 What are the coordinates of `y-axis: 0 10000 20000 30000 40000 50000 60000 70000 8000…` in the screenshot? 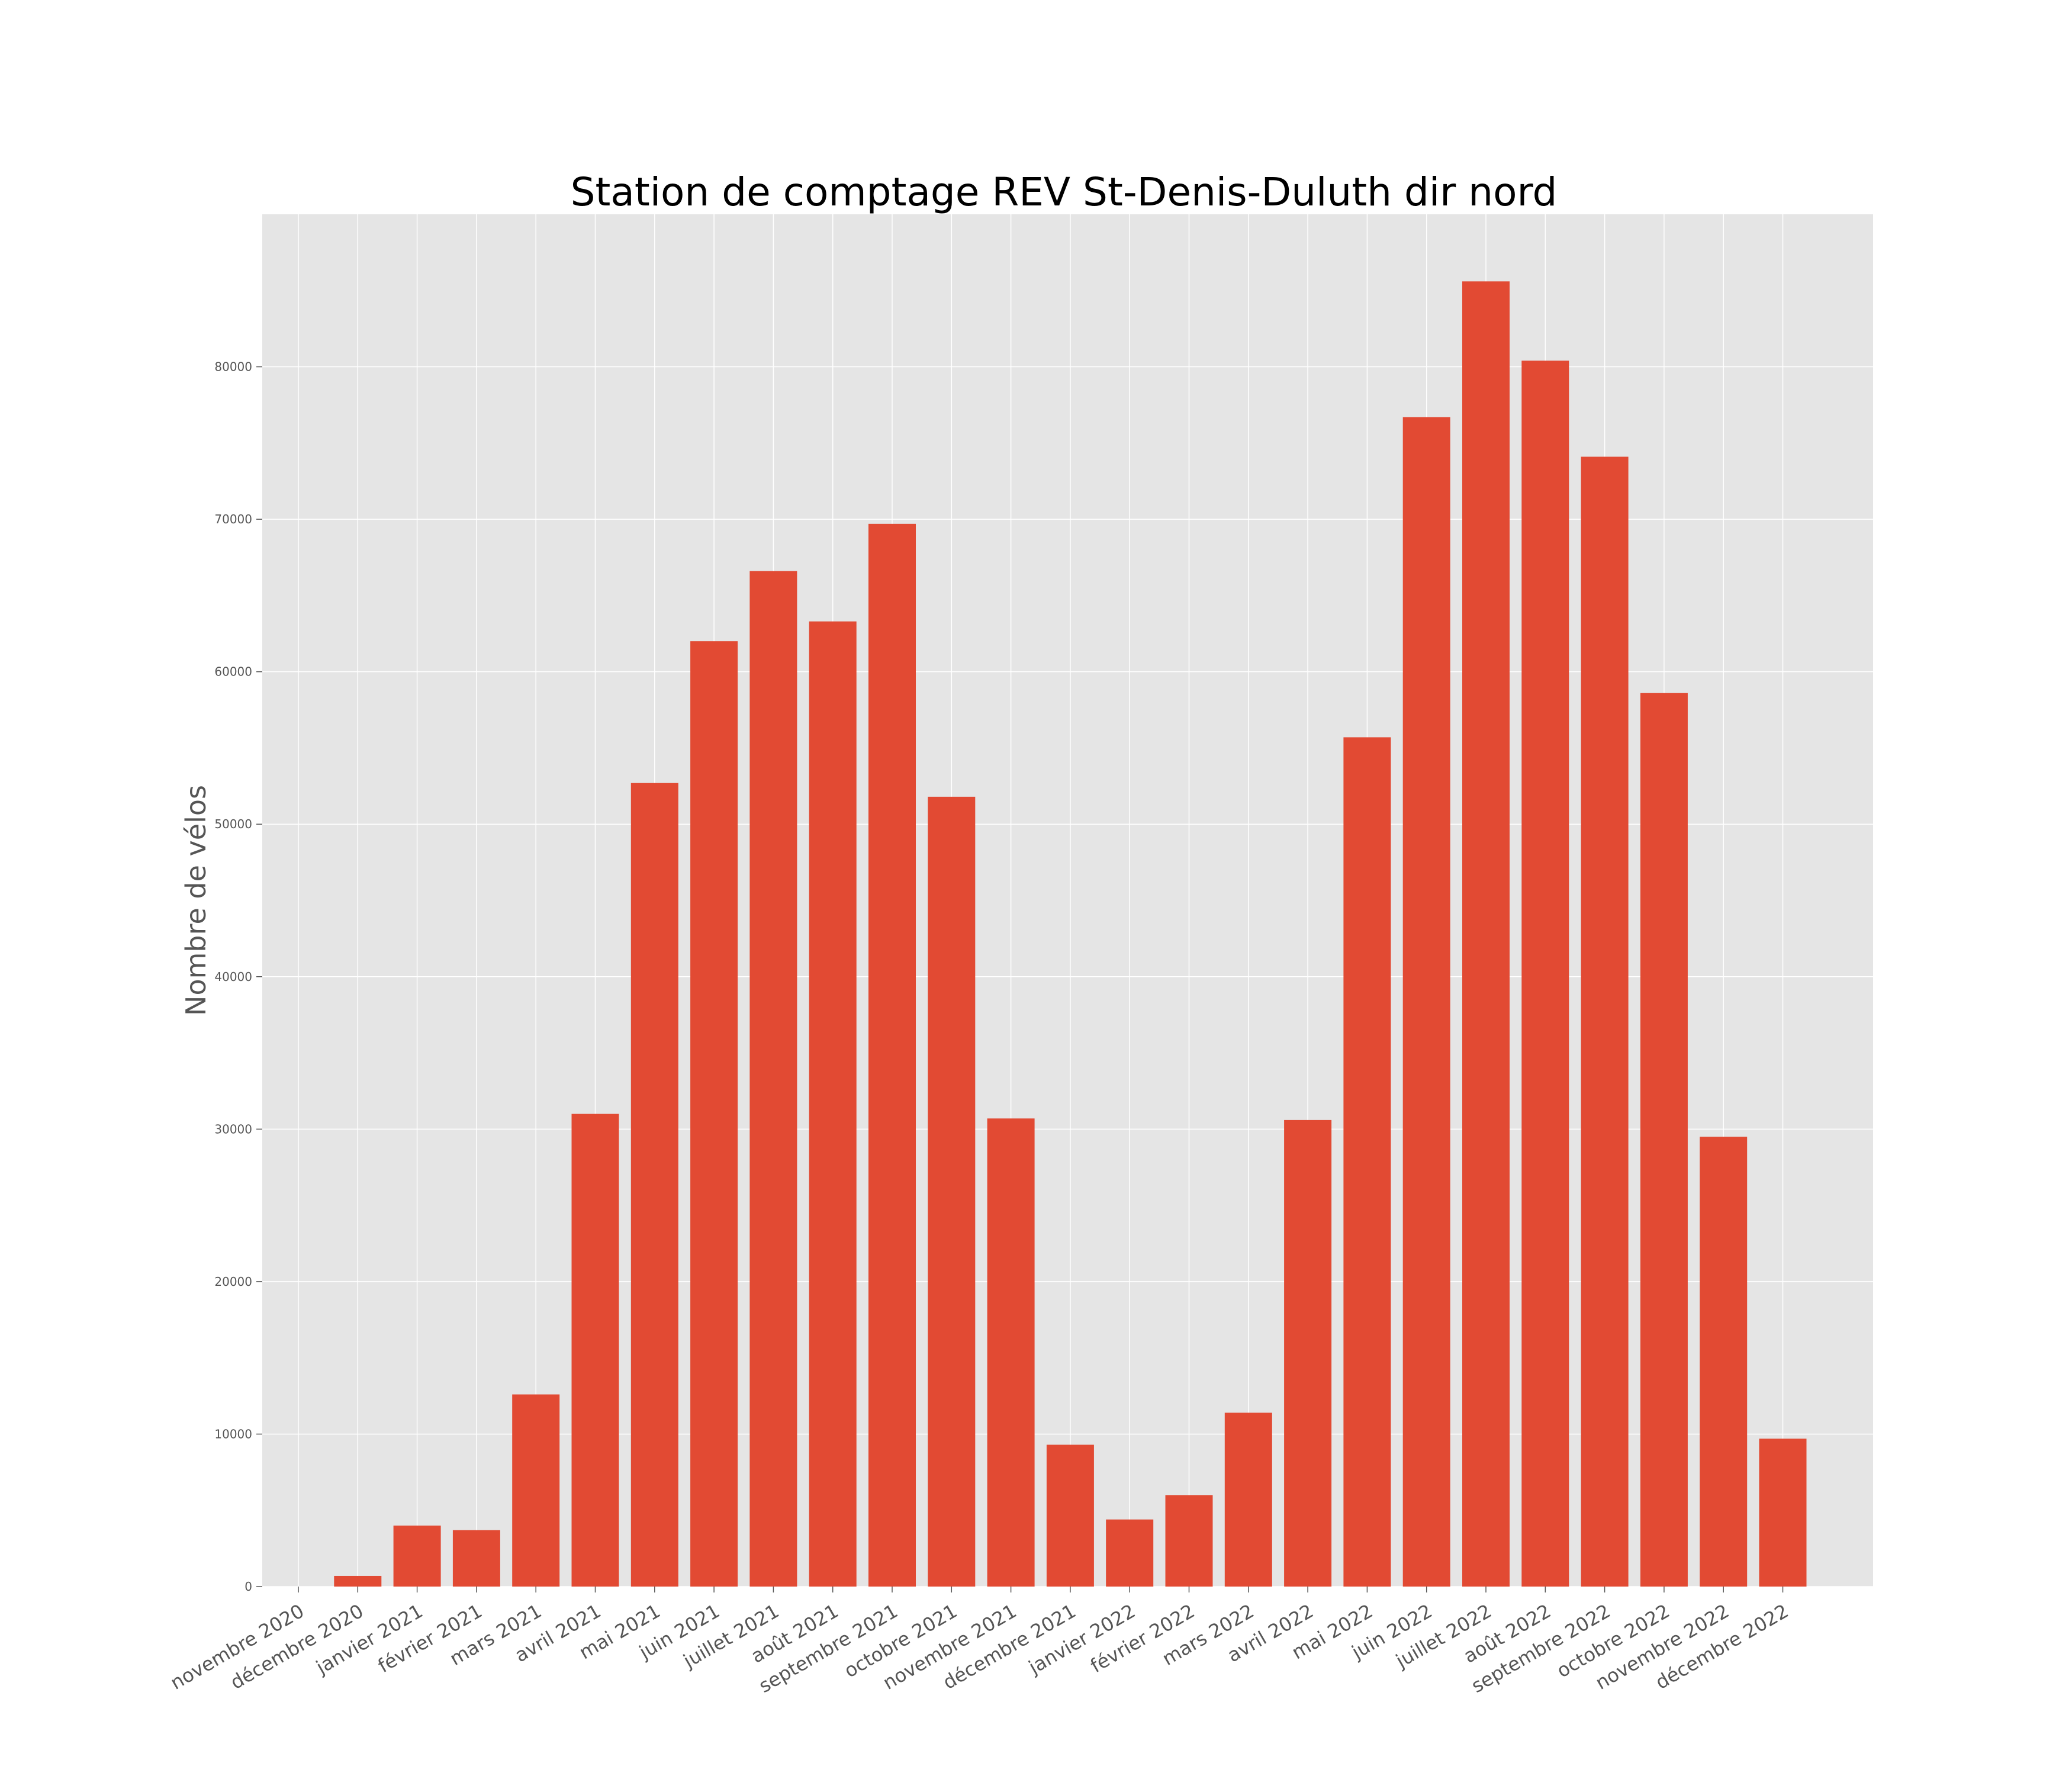 It's located at (238, 977).